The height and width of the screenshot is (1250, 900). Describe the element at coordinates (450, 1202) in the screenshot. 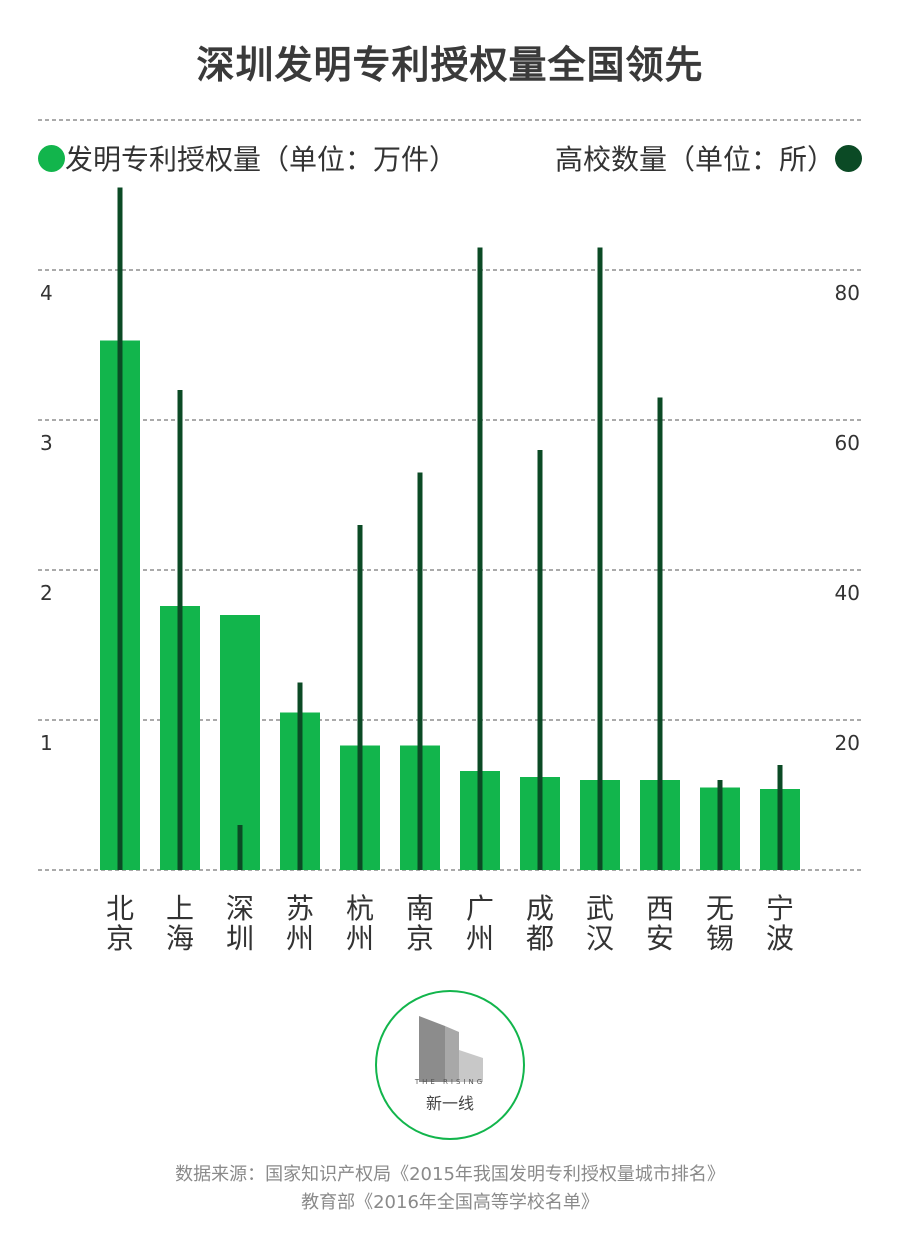

I see `source-line-2: 教育部《2016年全国高等学校名单》` at that location.